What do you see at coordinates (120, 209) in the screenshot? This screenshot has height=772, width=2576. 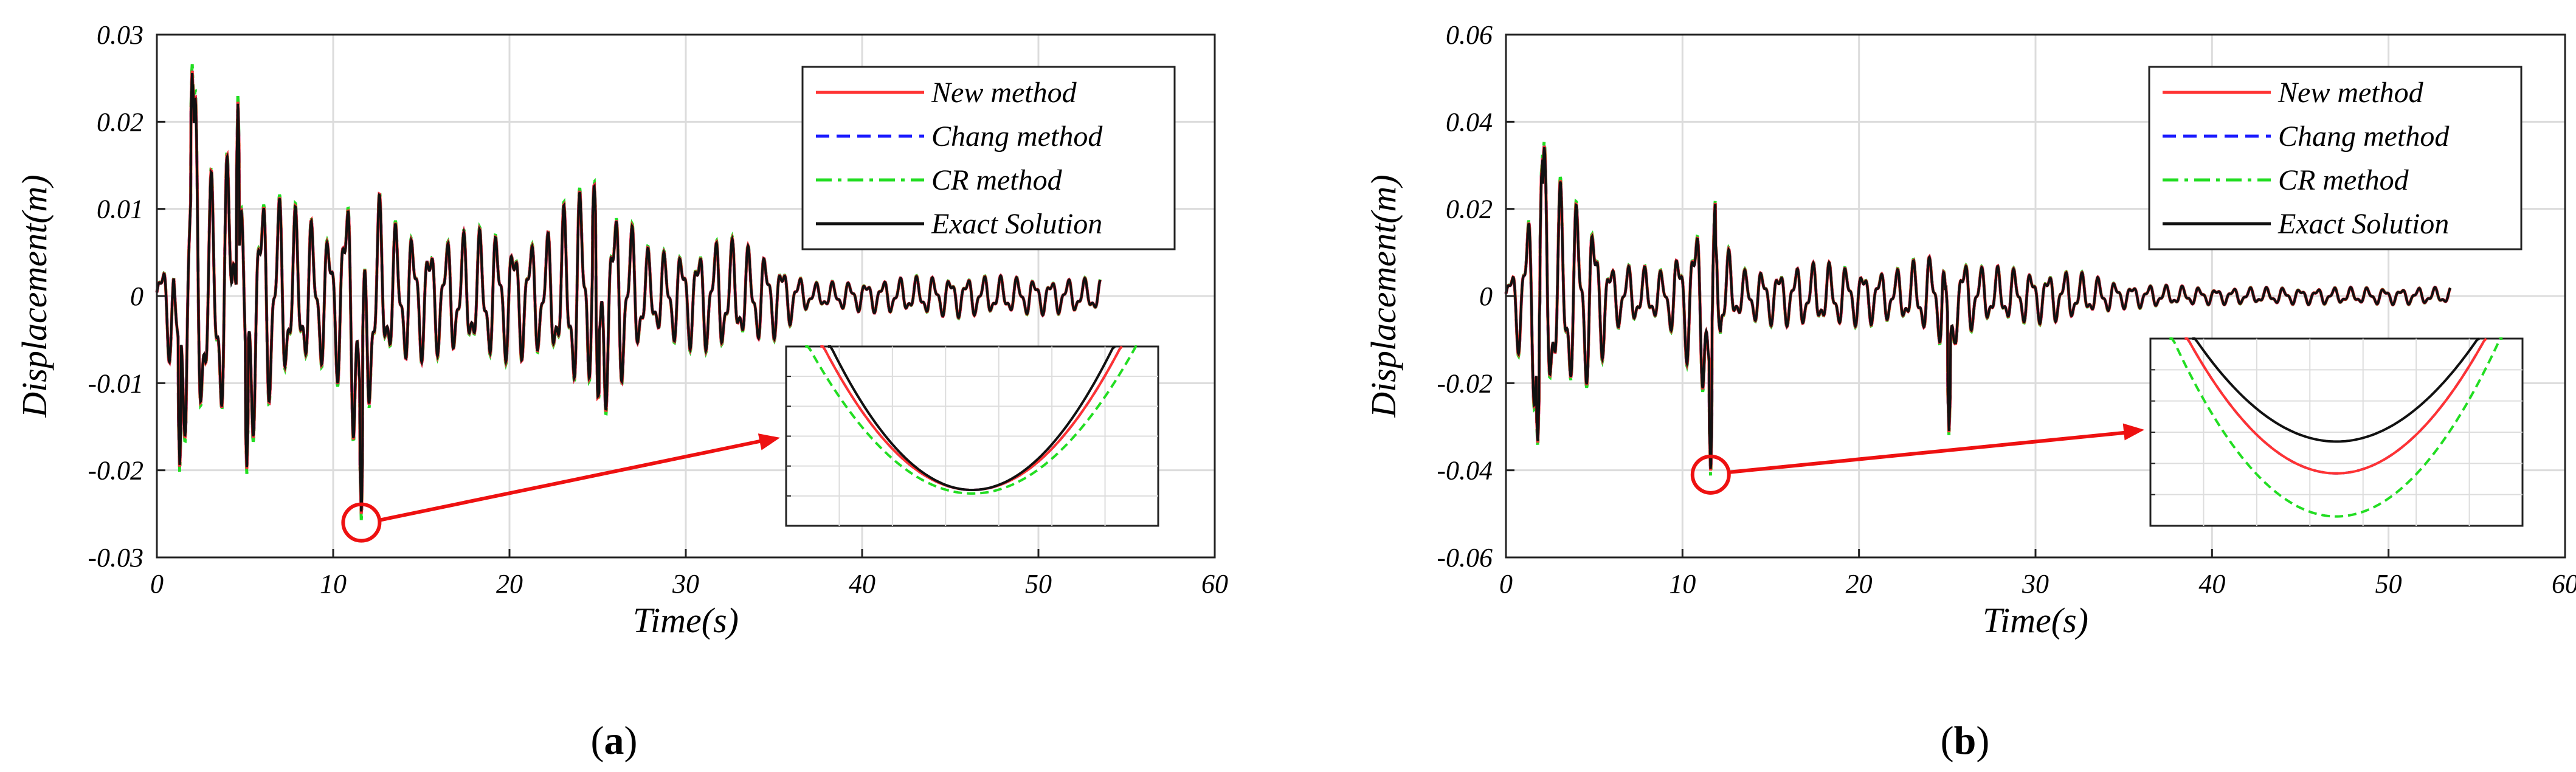 I see `y-tick-label: 0.01` at bounding box center [120, 209].